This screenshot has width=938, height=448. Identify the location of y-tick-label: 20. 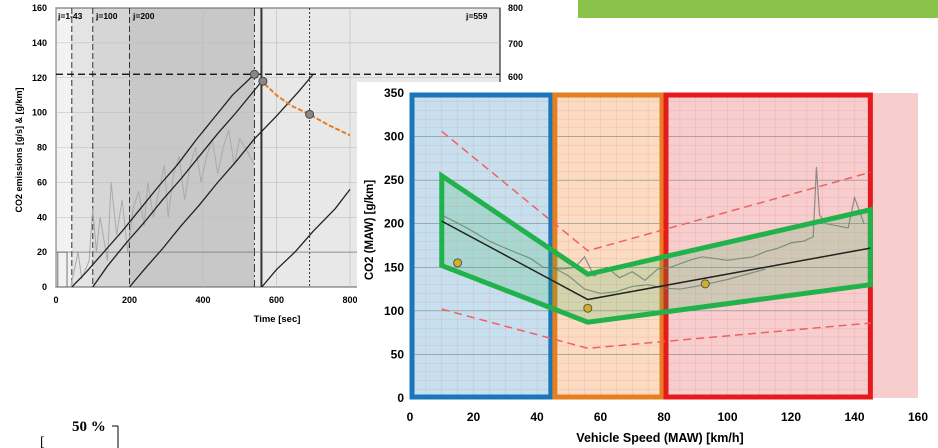
(42, 252).